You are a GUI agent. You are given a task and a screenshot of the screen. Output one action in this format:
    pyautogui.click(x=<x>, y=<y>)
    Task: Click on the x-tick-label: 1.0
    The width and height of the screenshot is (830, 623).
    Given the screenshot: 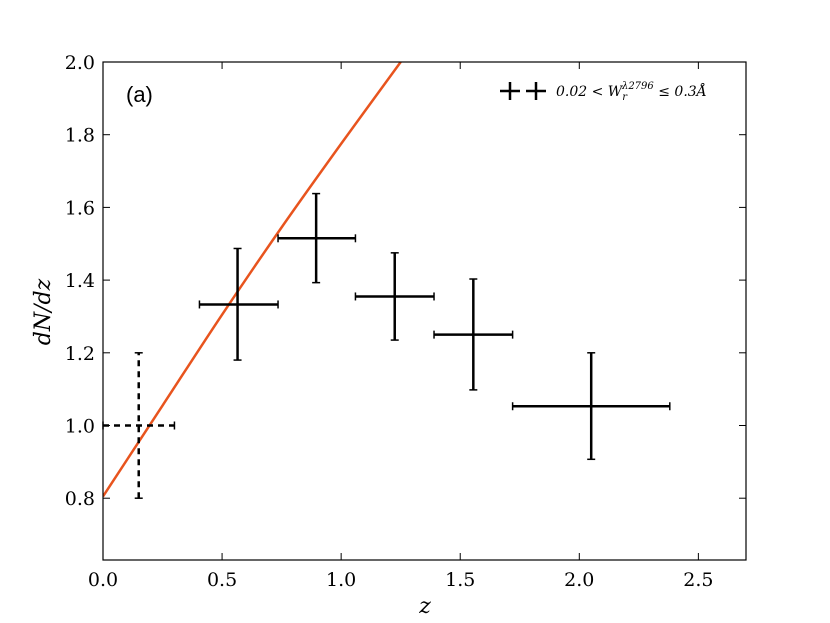 What is the action you would take?
    pyautogui.click(x=341, y=580)
    